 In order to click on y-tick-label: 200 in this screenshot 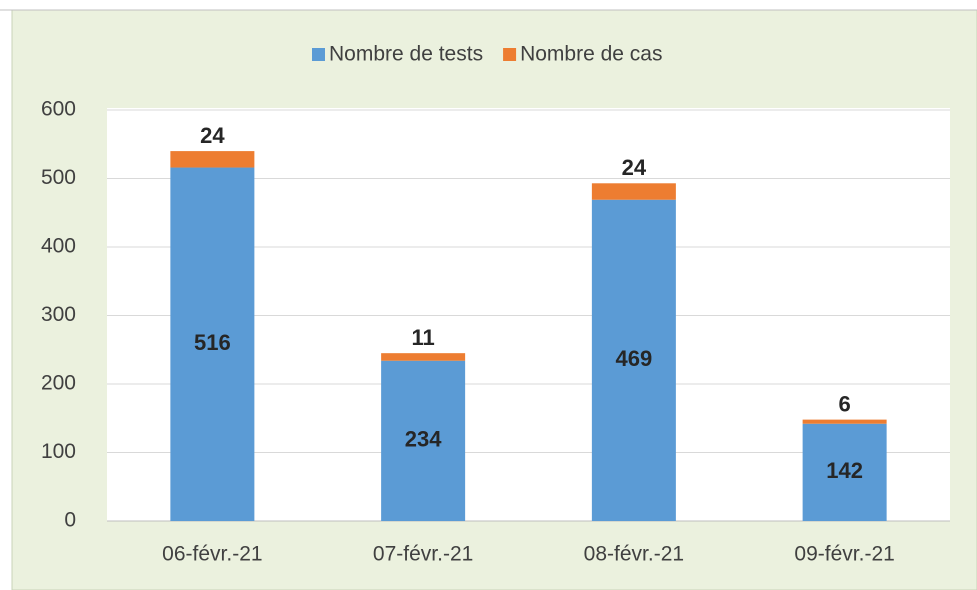, I will do `click(58, 383)`.